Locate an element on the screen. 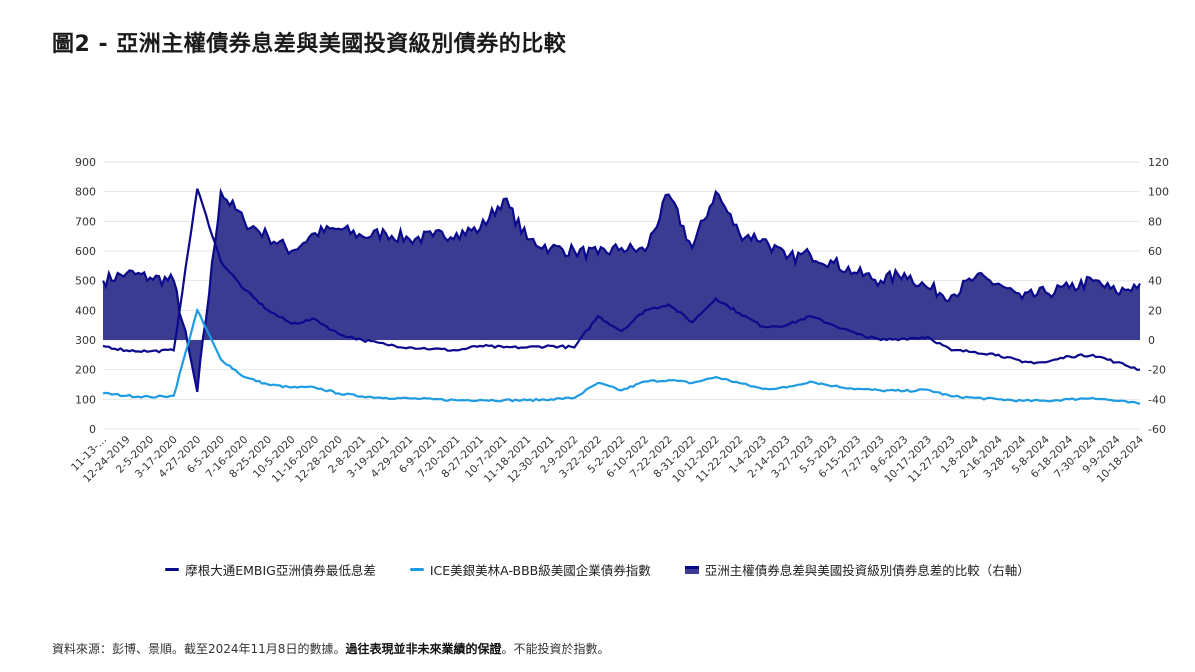 The width and height of the screenshot is (1195, 672). left-tick-label: 500 is located at coordinates (85, 281).